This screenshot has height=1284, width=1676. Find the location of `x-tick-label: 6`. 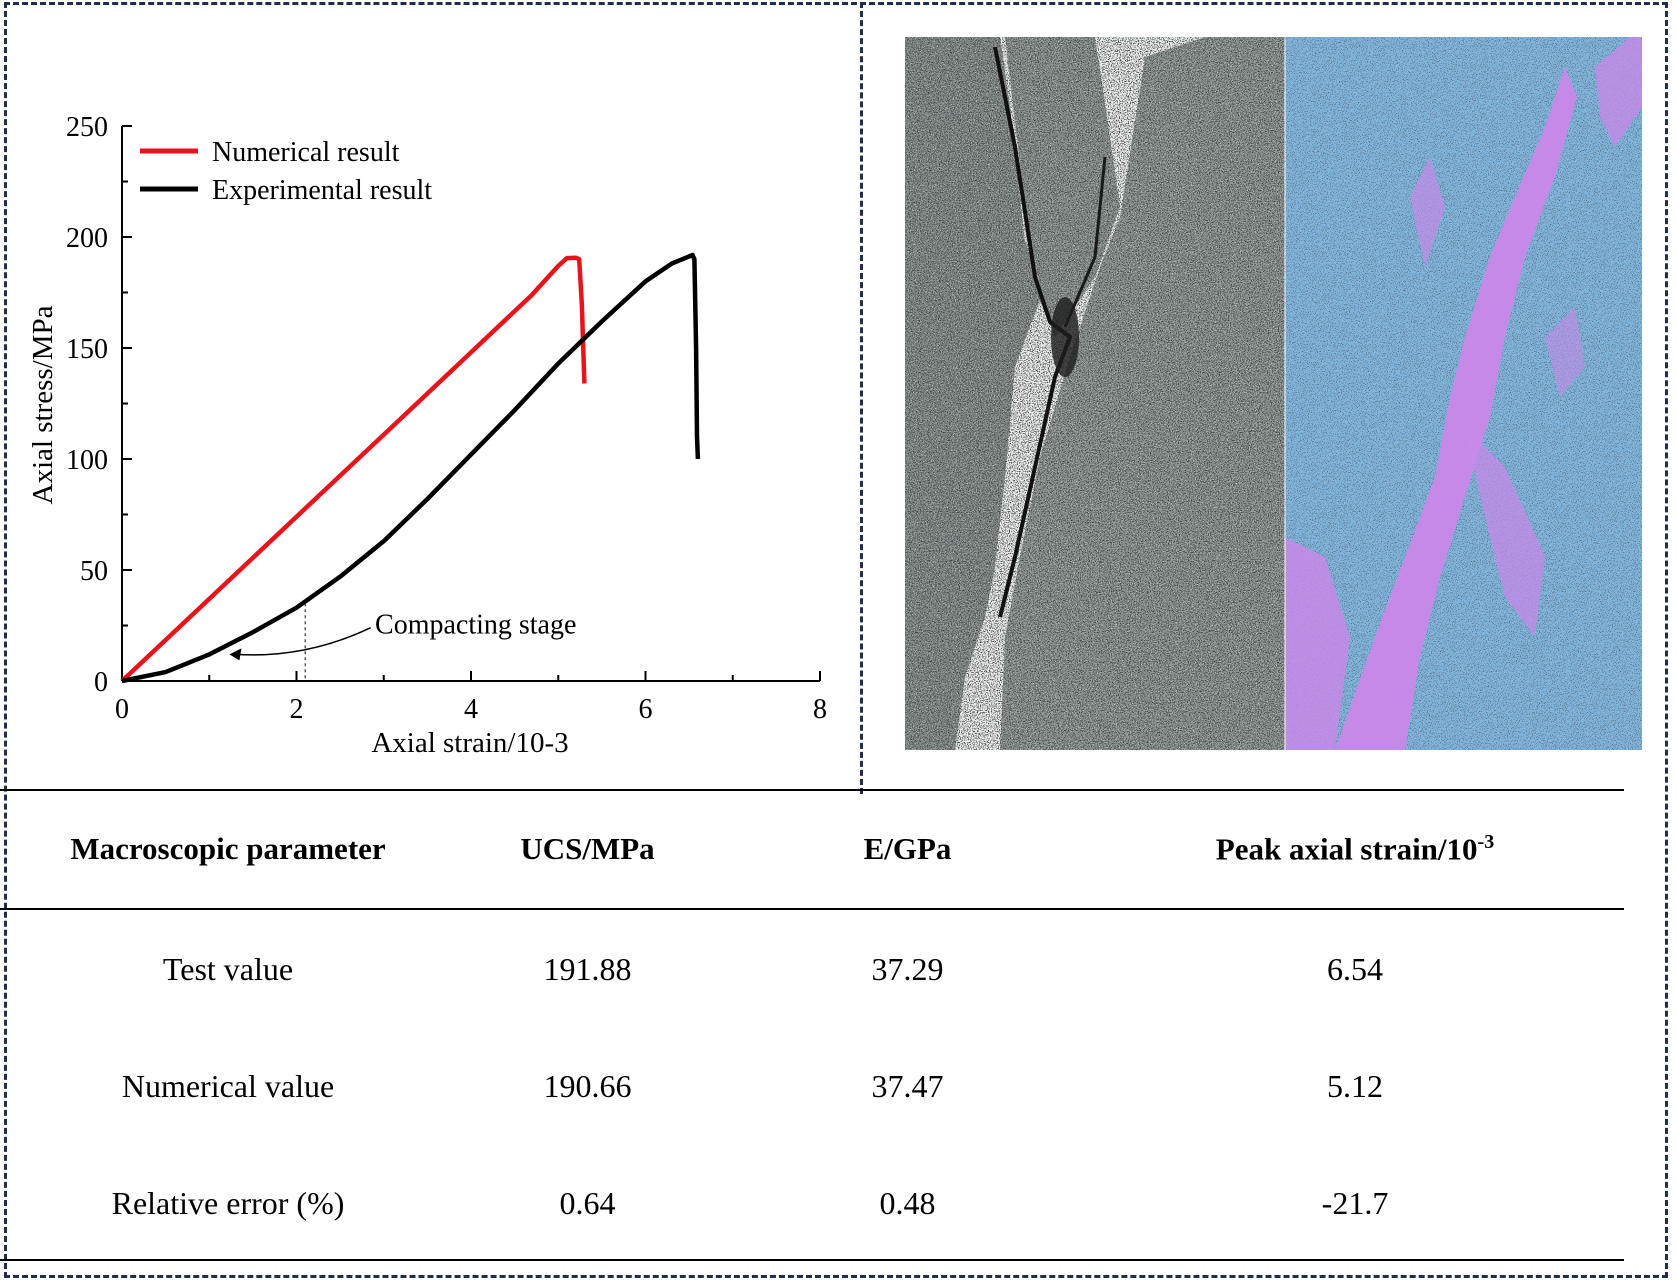

x-tick-label: 6 is located at coordinates (646, 709).